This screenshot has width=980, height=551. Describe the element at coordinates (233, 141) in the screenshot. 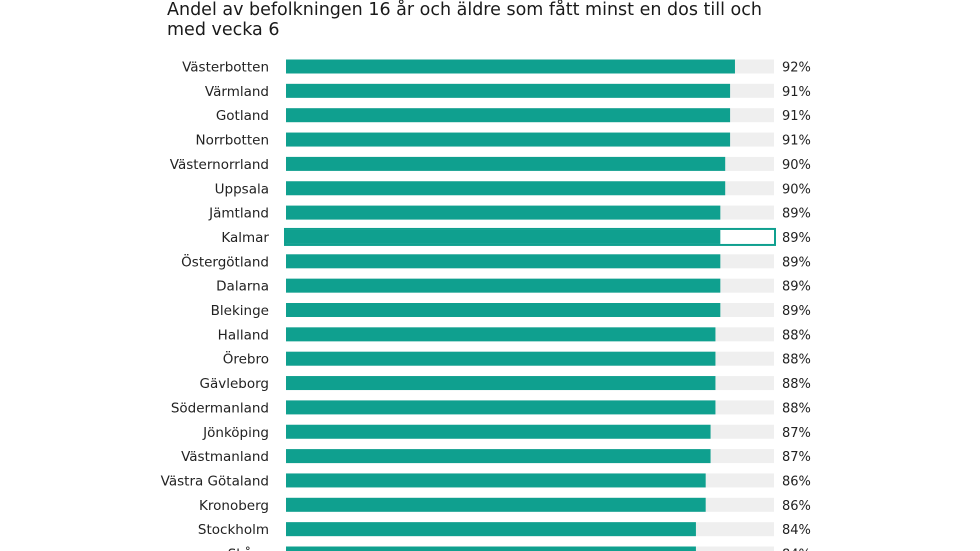

I see `category-label: Norrbotten` at that location.